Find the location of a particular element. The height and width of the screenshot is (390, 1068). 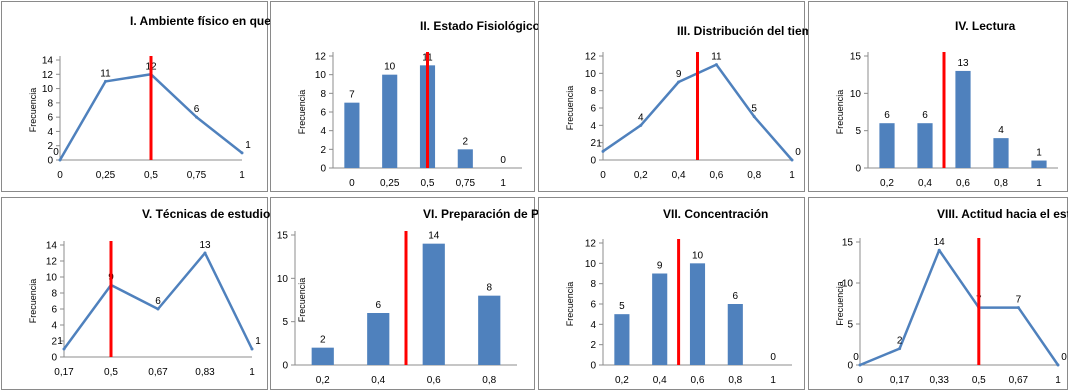

x-tick-label: 0,83 is located at coordinates (205, 372).